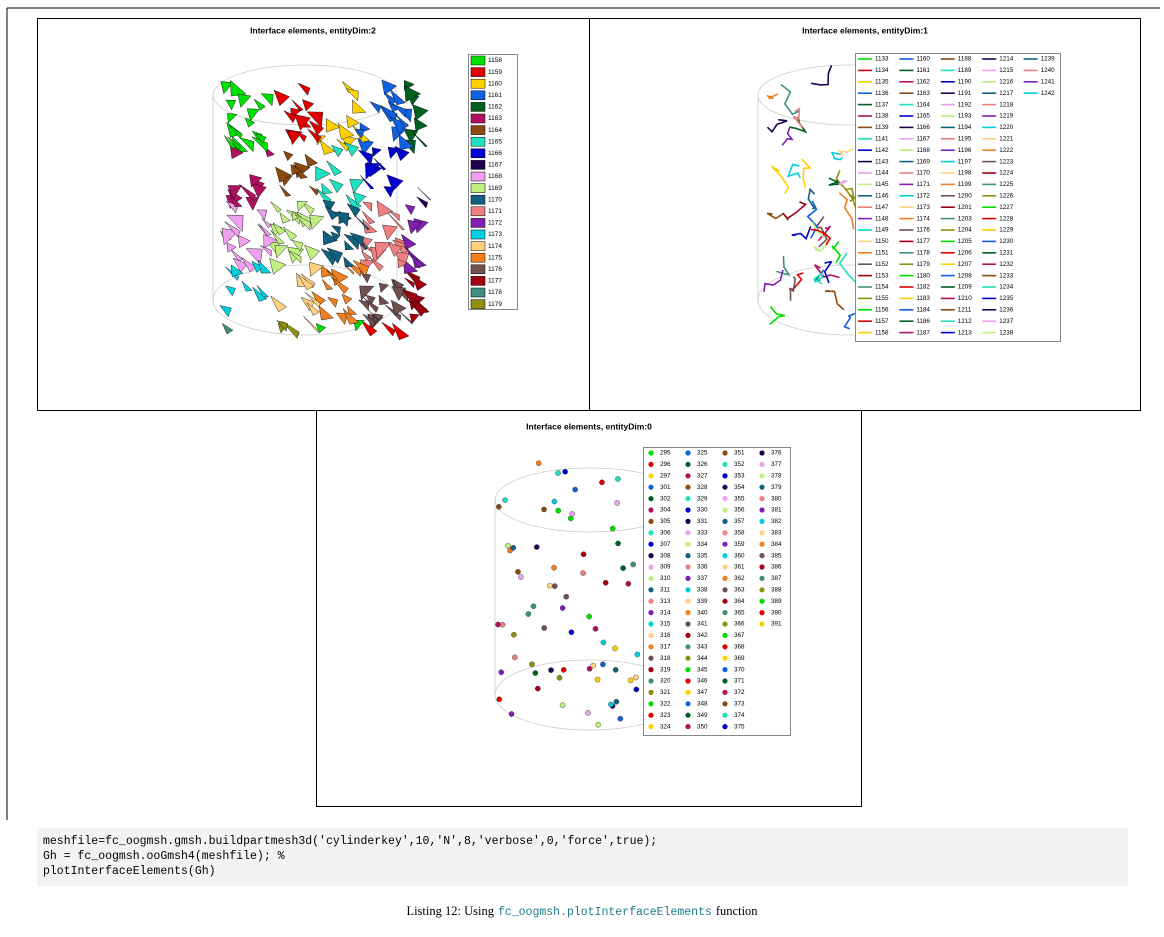 This screenshot has width=1164, height=937. I want to click on legend-label: 296, so click(665, 464).